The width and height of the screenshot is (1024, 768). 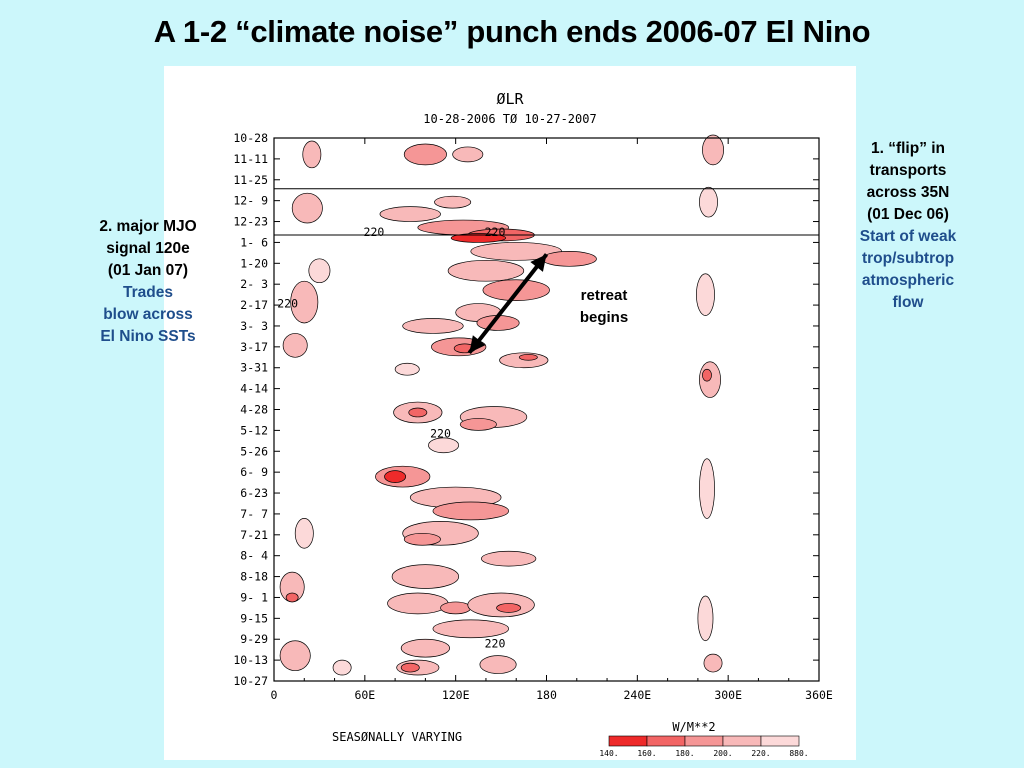 I want to click on legend-label-3: 200., so click(x=722, y=753).